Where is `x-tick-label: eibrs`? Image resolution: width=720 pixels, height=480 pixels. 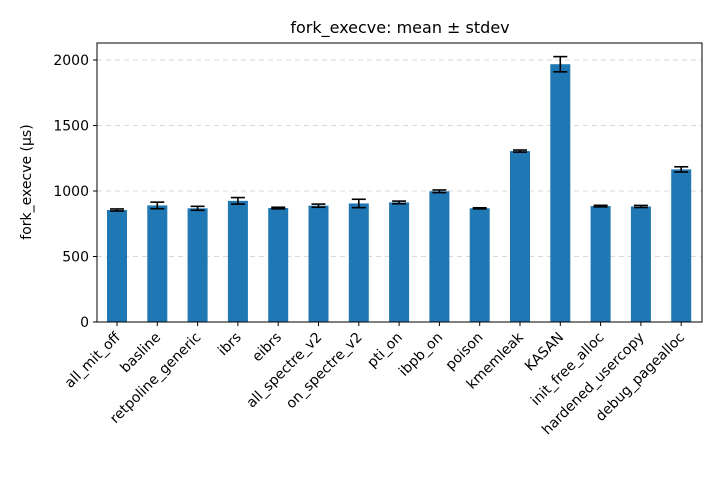
x-tick-label: eibrs is located at coordinates (267, 348).